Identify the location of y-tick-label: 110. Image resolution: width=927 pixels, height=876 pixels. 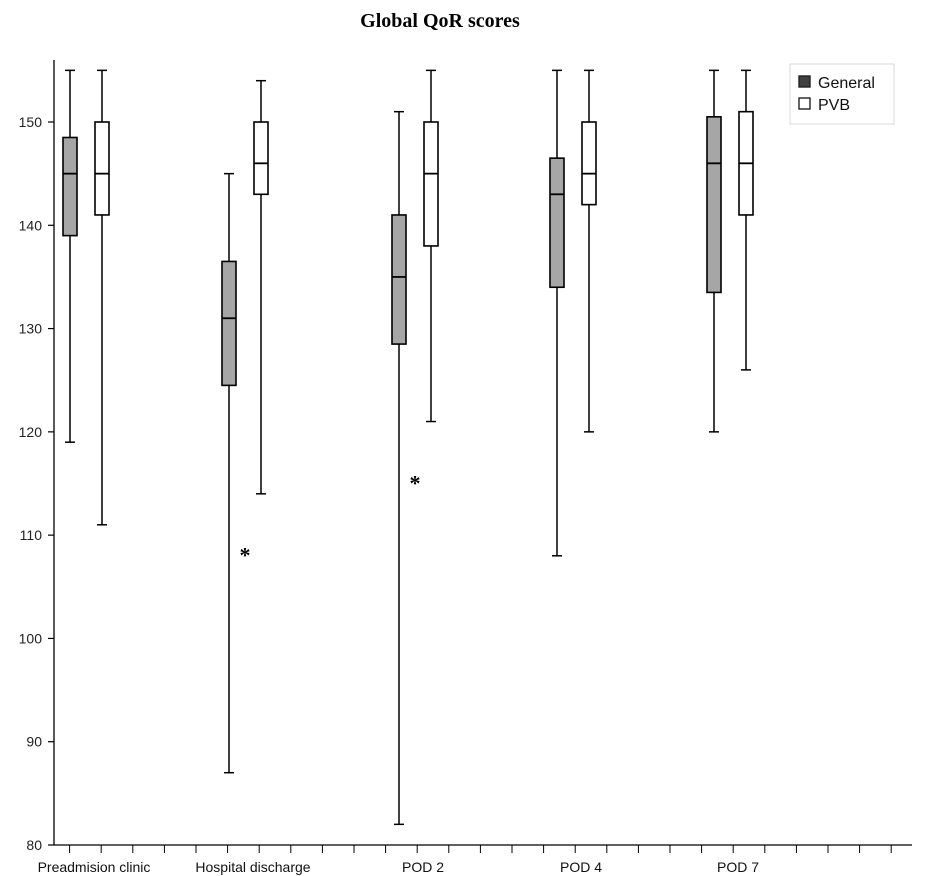
(31, 535).